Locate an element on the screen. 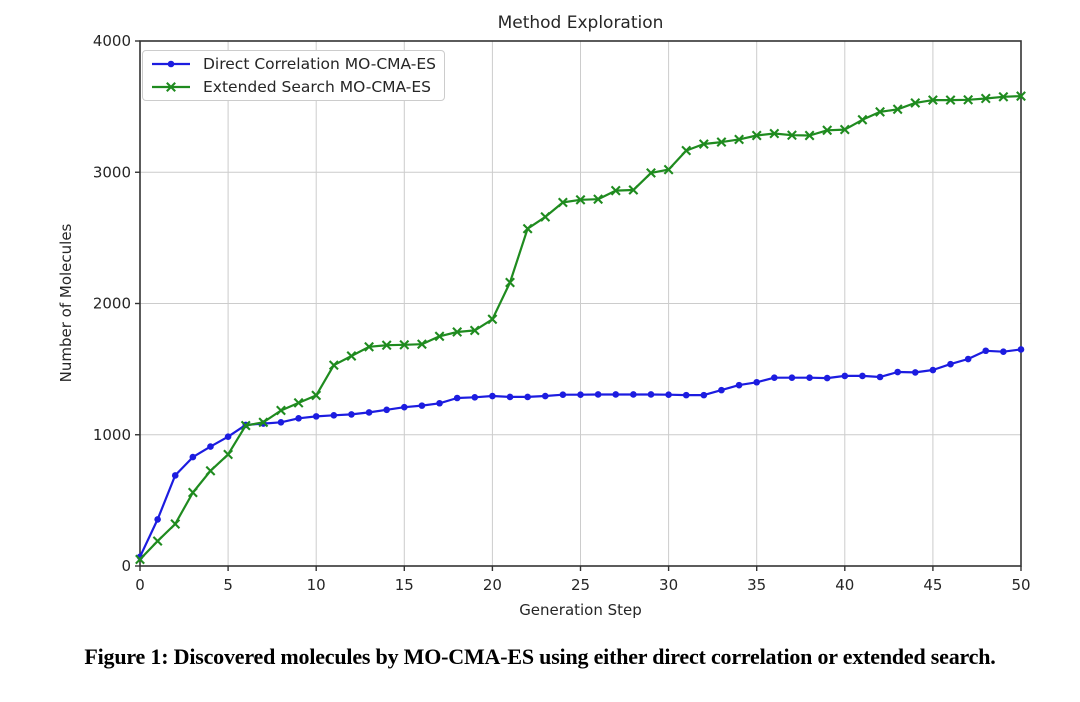  legend-entry-direct-correlation: Direct Correlation MO-CMA-ES is located at coordinates (293, 64).